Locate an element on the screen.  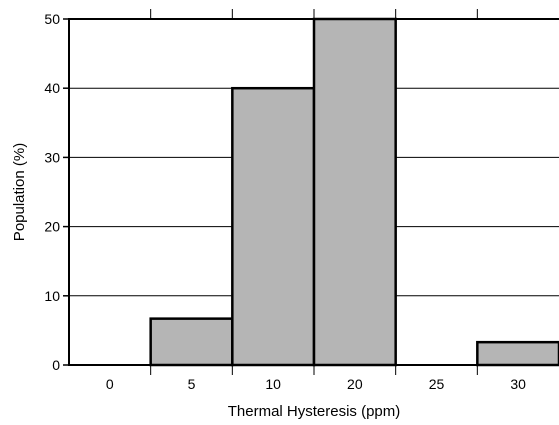
y-axis-title: Population (%) is located at coordinates (19, 192).